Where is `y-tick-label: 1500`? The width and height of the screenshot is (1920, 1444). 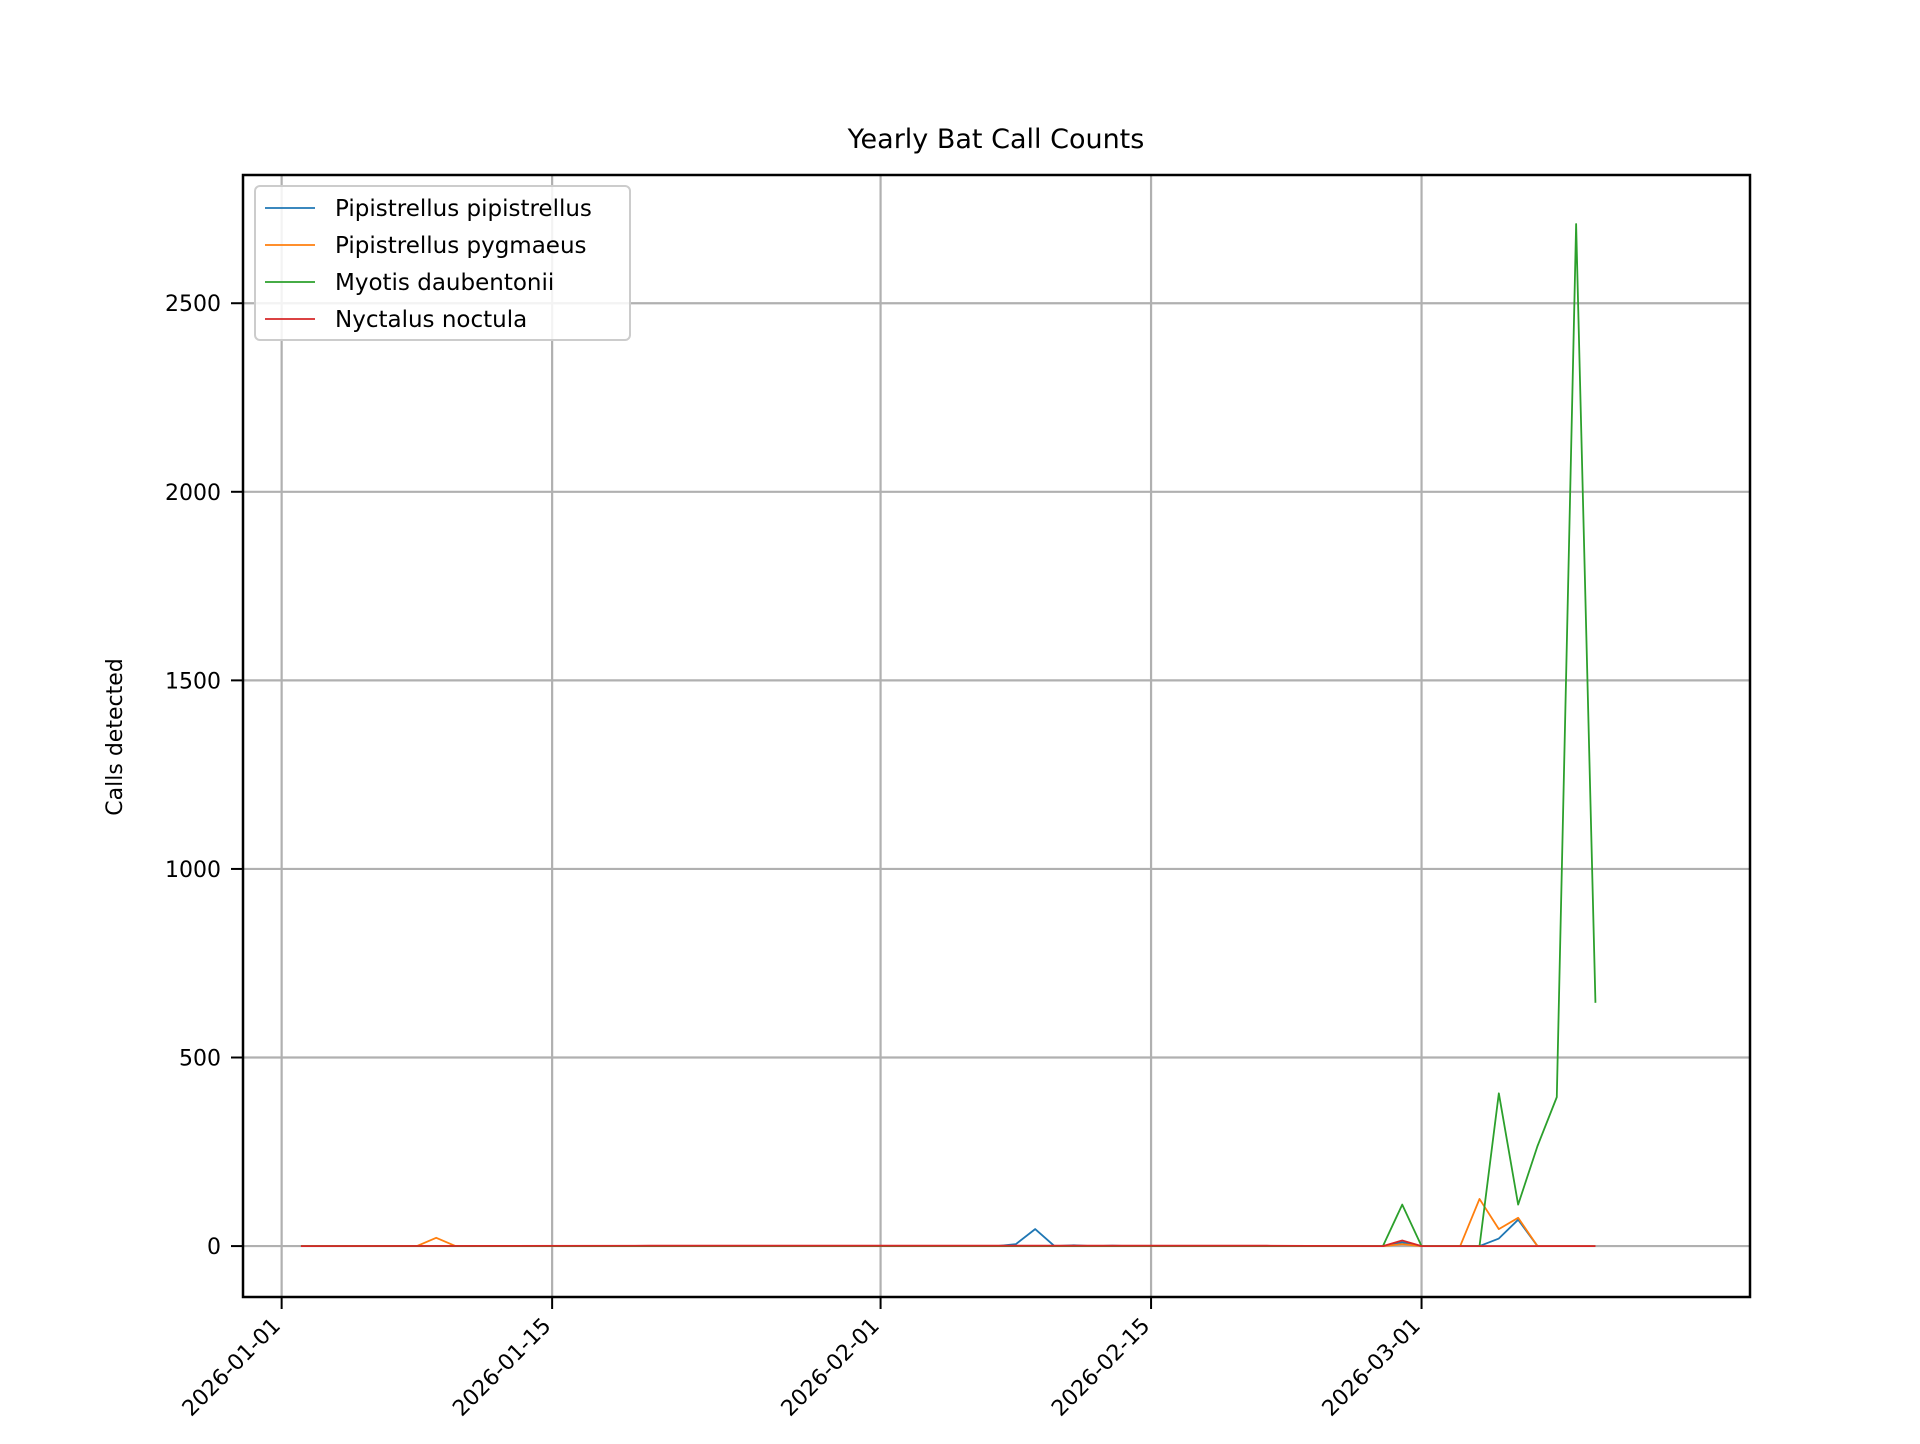 y-tick-label: 1500 is located at coordinates (193, 681).